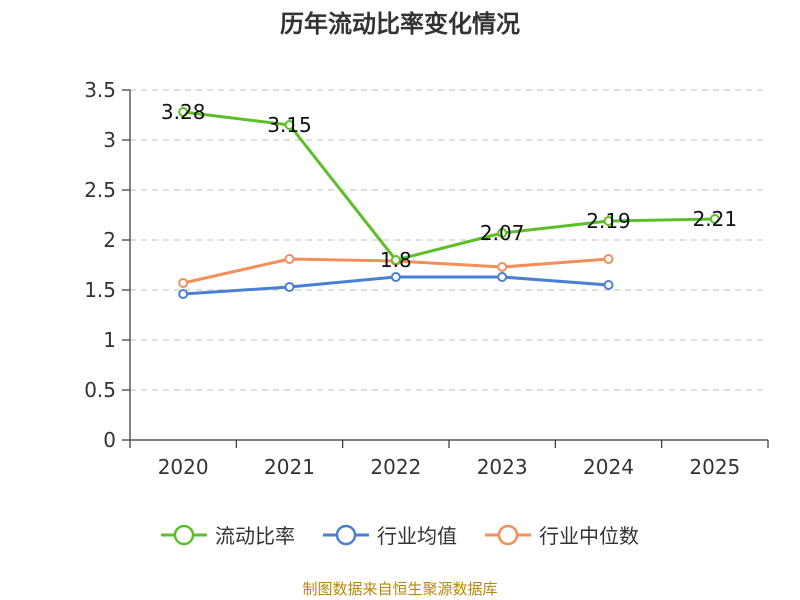 This screenshot has width=800, height=600. Describe the element at coordinates (100, 290) in the screenshot. I see `y-tick-label: 1.5` at that location.